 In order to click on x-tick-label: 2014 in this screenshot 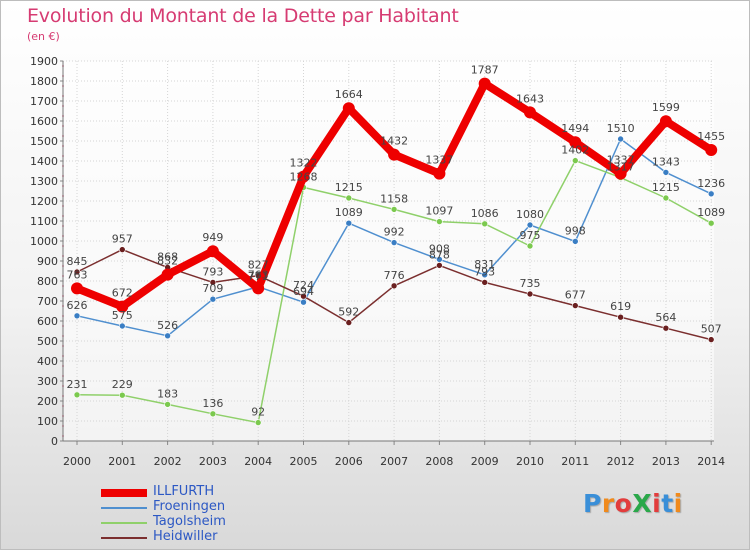, I will do `click(711, 461)`.